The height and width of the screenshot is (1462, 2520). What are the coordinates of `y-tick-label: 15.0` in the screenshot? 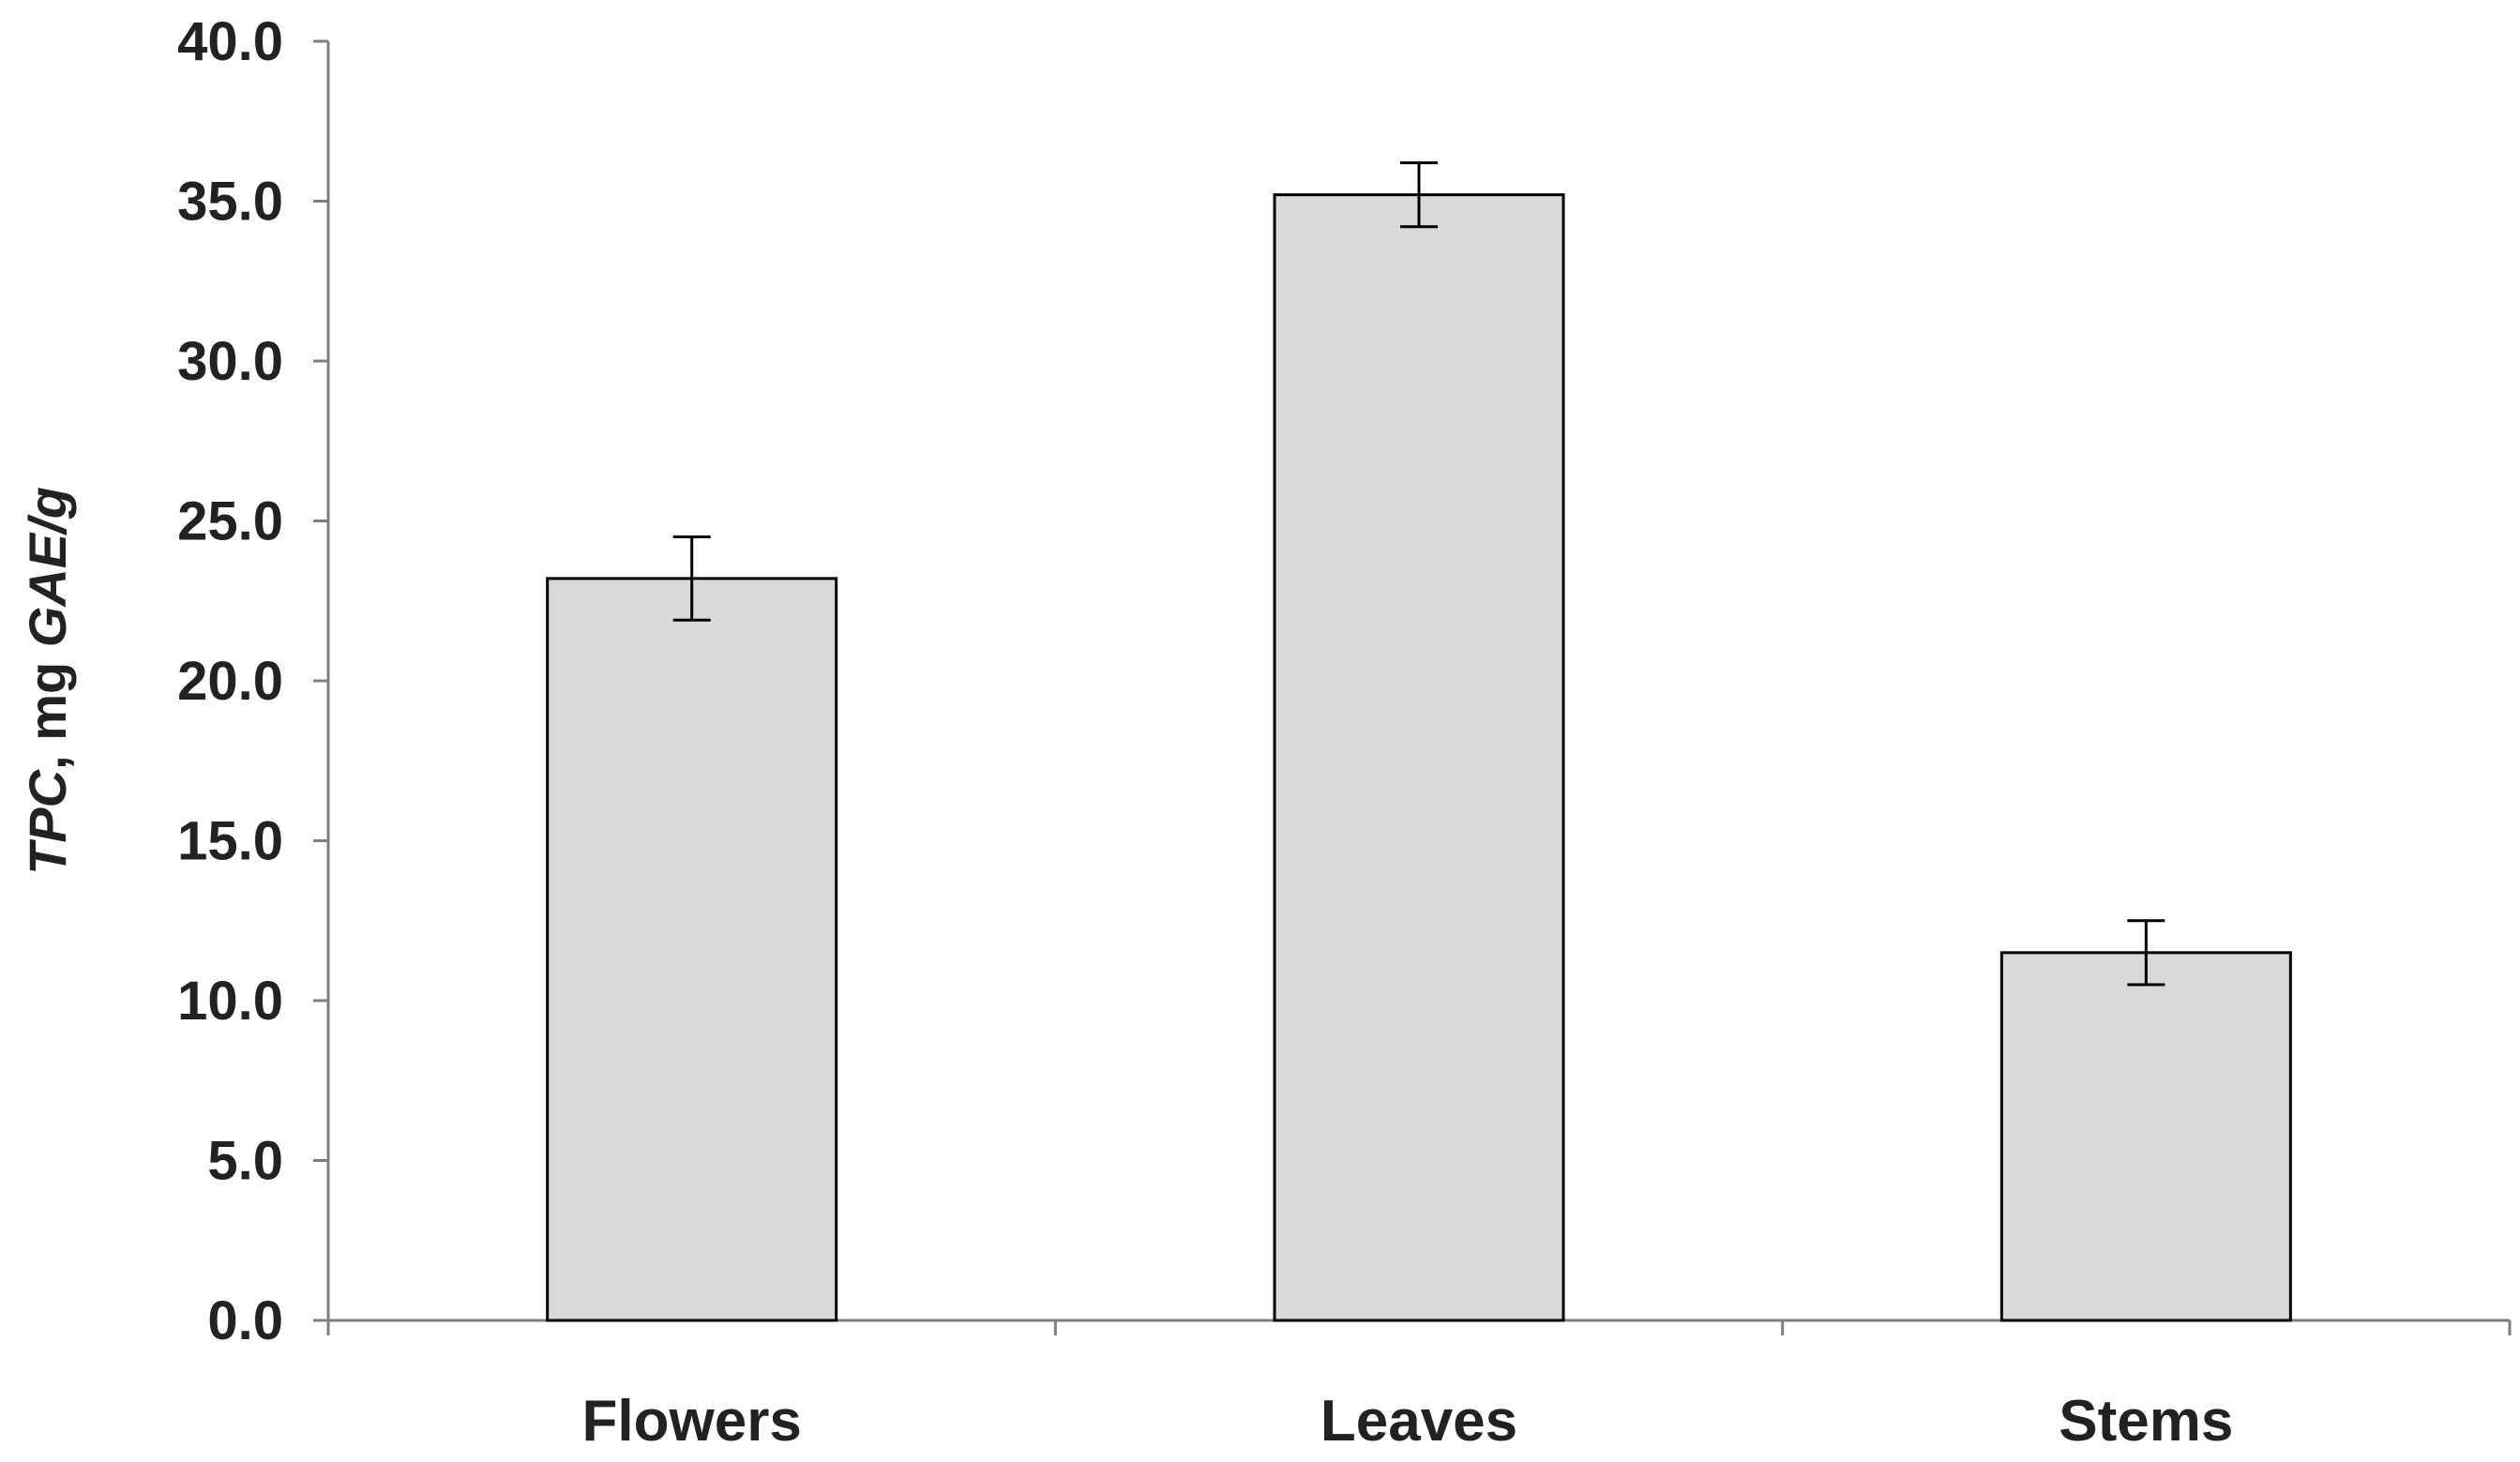 It's located at (230, 841).